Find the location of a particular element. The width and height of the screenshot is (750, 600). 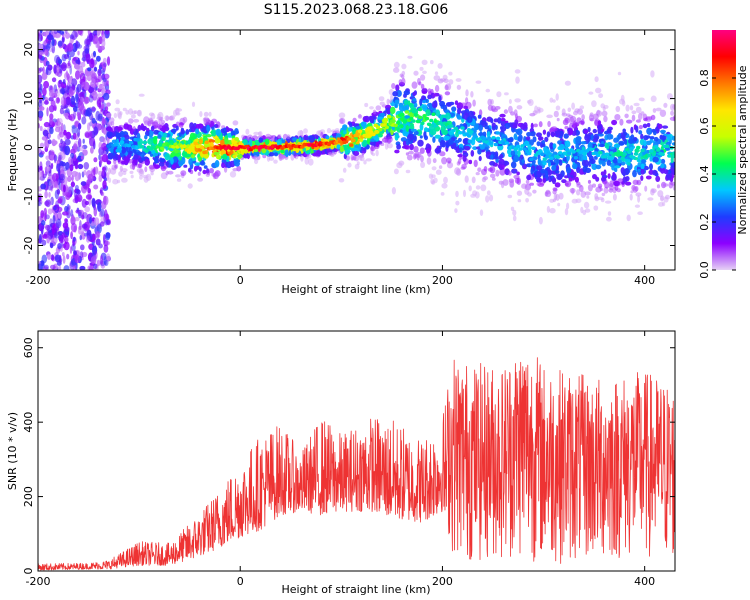

y-tick-label: 10 is located at coordinates (28, 99).